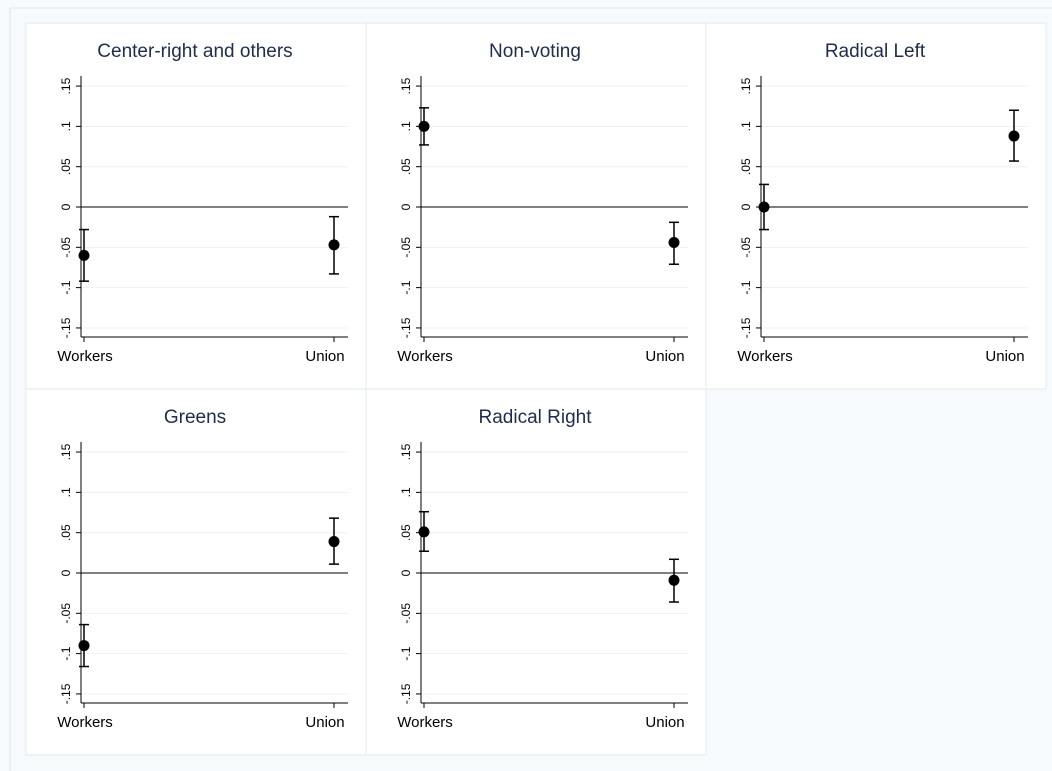 The image size is (1052, 771). What do you see at coordinates (195, 417) in the screenshot?
I see `panel-title: Greens` at bounding box center [195, 417].